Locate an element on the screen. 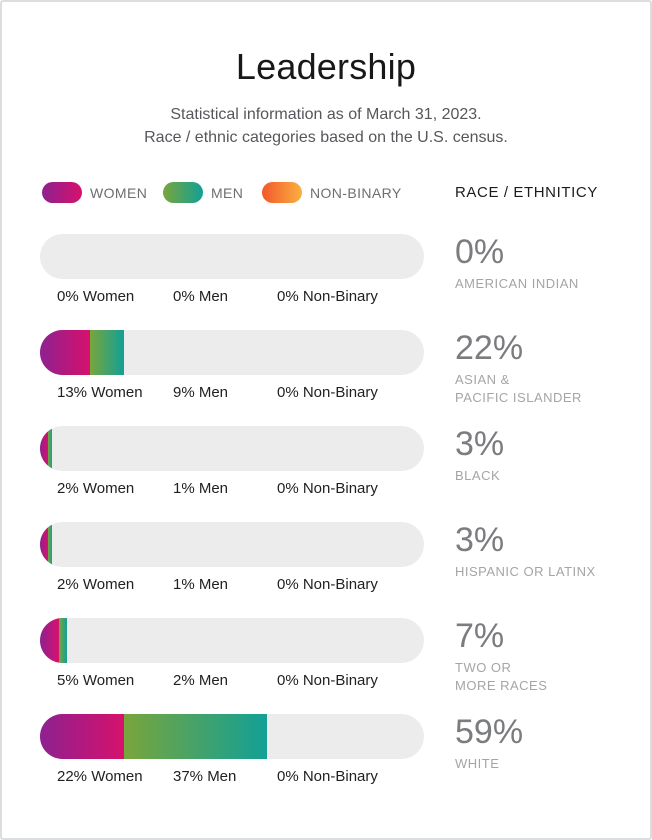  race-label: AMERICAN INDIAN is located at coordinates (517, 283).